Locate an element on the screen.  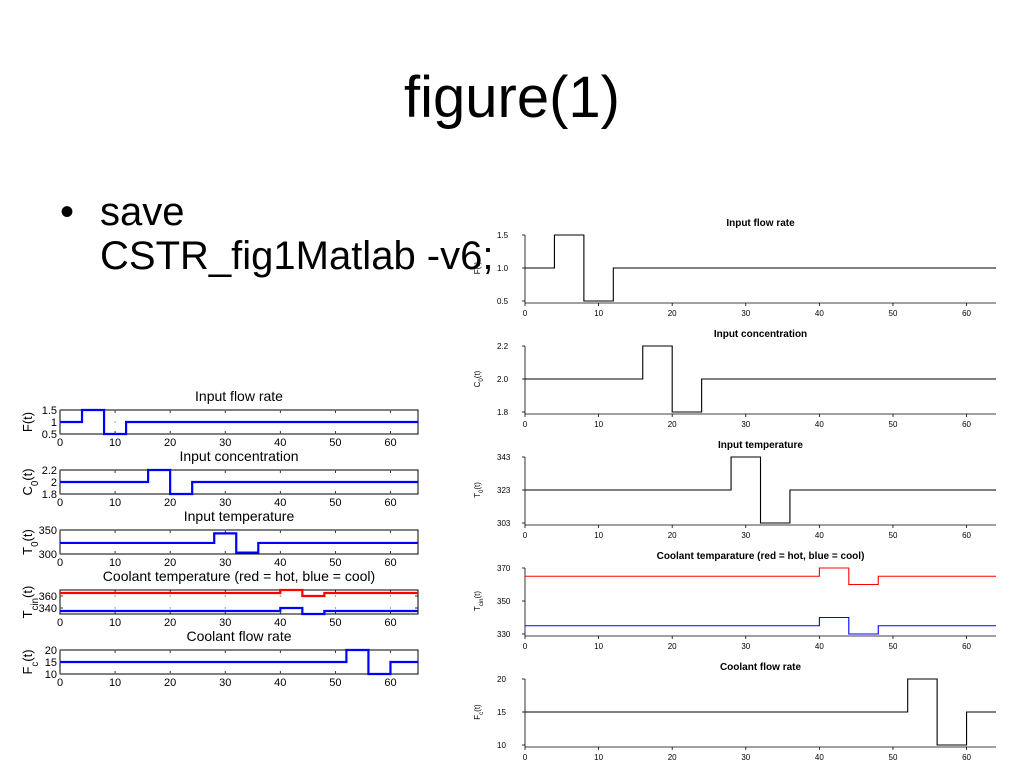
y-tick-label: 0.5 is located at coordinates (503, 301).